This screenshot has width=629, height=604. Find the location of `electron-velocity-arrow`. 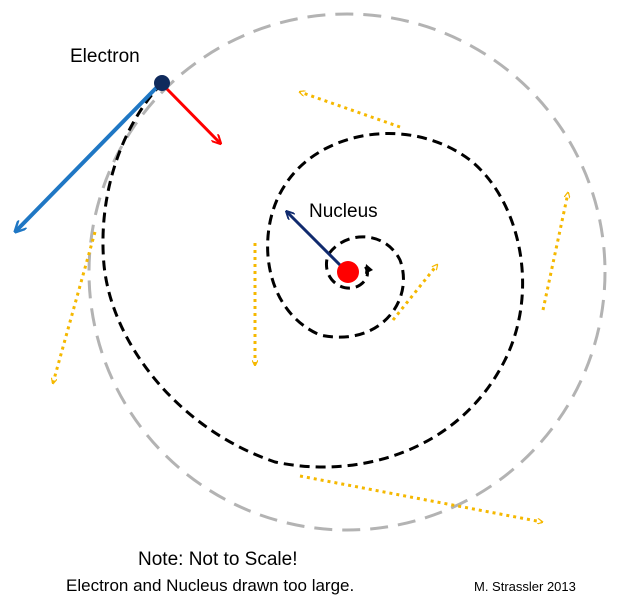

electron-velocity-arrow is located at coordinates (89, 156).